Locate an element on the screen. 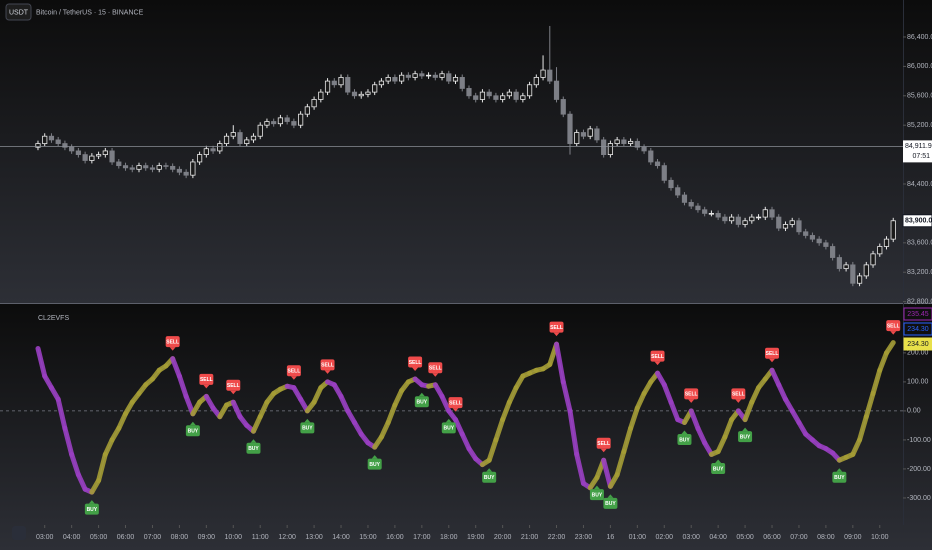 The height and width of the screenshot is (550, 932). x-tick-label: 11:00 is located at coordinates (260, 537).